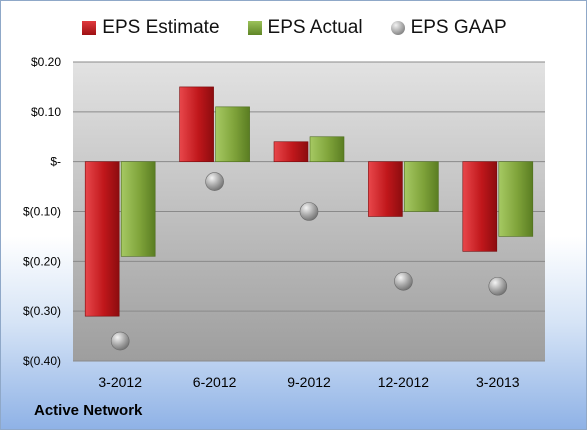 This screenshot has width=587, height=430. Describe the element at coordinates (89, 28) in the screenshot. I see `legend-swatch-eps-estimate` at that location.